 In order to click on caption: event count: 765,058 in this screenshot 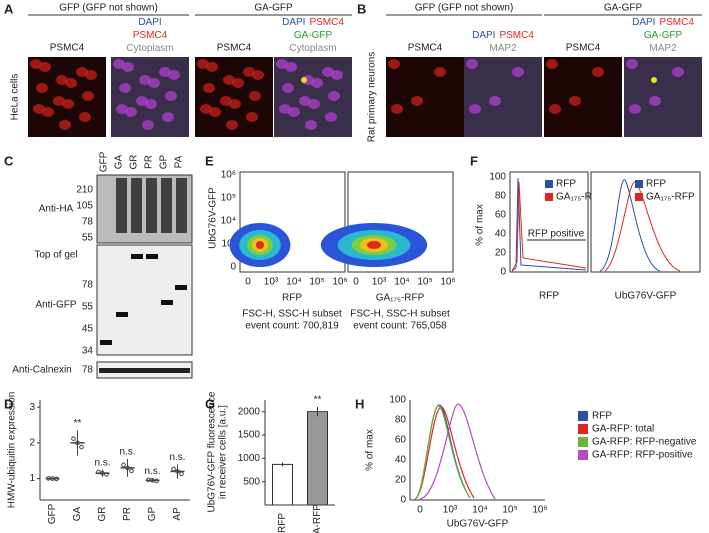, I will do `click(400, 326)`.